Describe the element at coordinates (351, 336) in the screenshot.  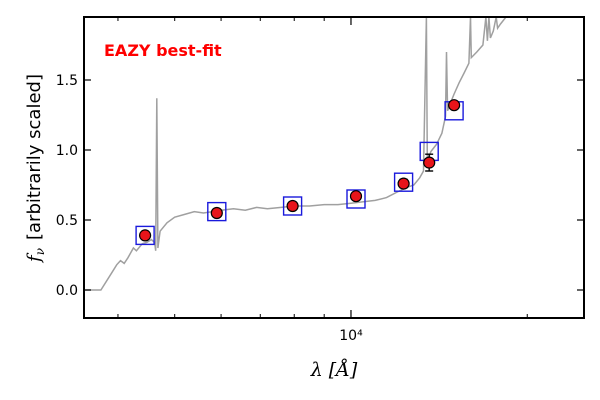
I see `x-tick-label: 10⁴` at that location.